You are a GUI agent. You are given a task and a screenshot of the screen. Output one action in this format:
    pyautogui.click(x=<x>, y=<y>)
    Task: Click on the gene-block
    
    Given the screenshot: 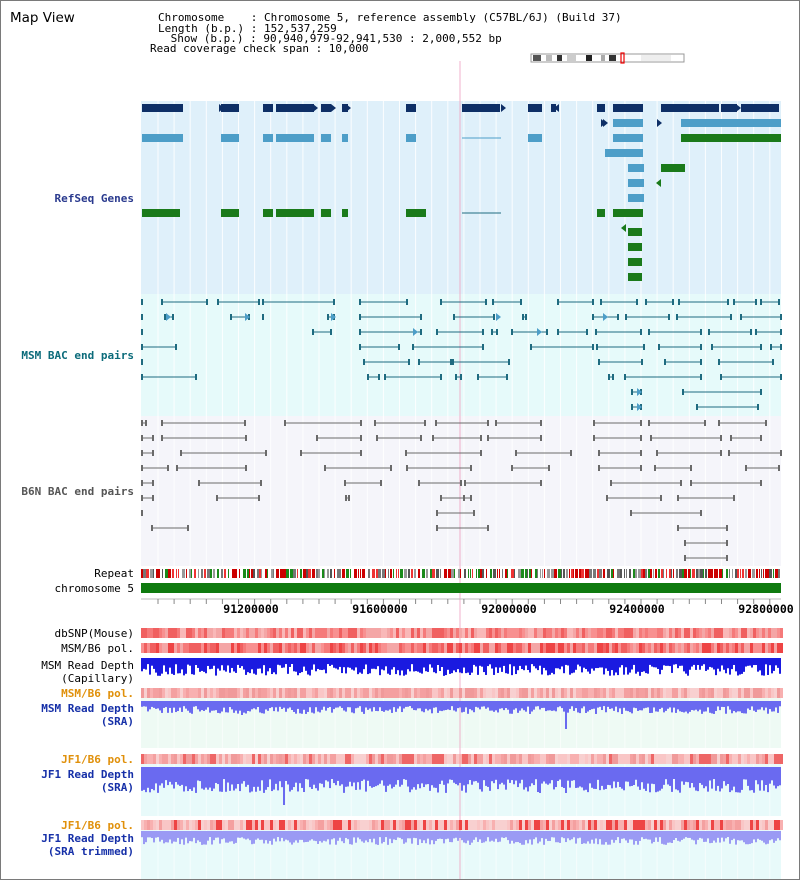 What is the action you would take?
    pyautogui.click(x=411, y=138)
    